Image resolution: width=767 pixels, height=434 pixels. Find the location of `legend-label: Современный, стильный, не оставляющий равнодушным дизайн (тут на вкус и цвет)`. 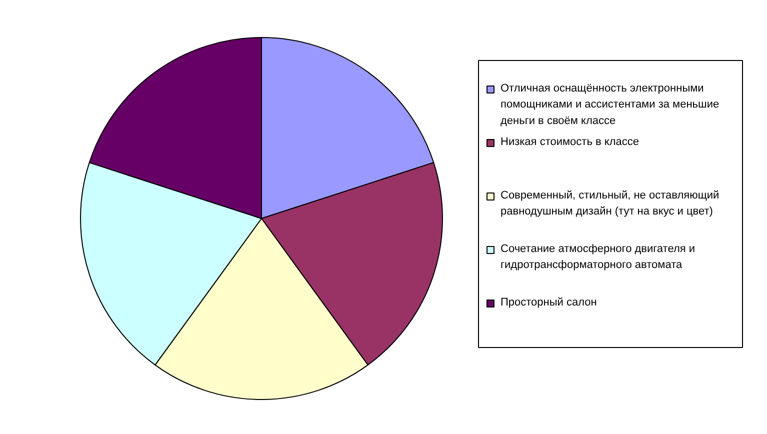

legend-label: Современный, стильный, не оставляющий равнодушным дизайн (тут на вкус и цвет) is located at coordinates (610, 204).